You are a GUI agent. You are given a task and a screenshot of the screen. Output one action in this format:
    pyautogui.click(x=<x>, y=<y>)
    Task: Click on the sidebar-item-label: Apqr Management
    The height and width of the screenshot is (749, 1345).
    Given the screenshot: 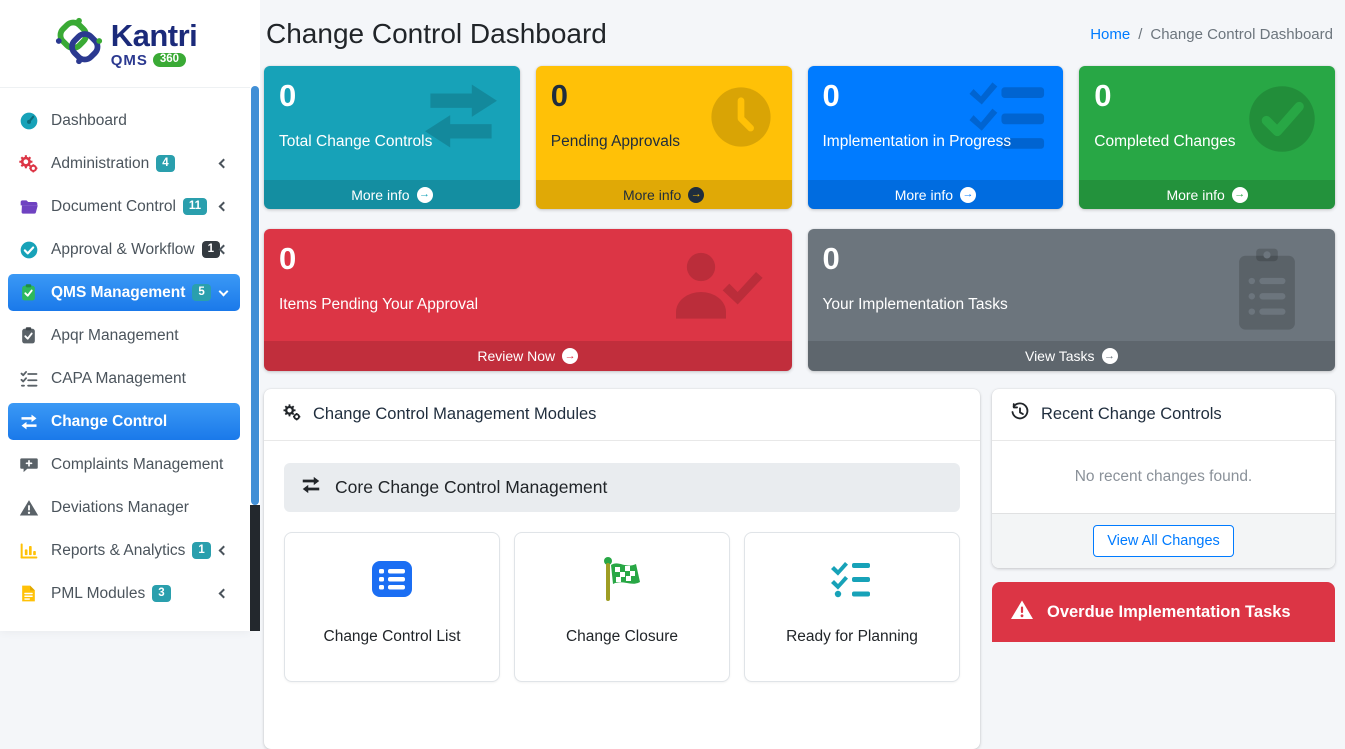 What is the action you would take?
    pyautogui.click(x=115, y=335)
    